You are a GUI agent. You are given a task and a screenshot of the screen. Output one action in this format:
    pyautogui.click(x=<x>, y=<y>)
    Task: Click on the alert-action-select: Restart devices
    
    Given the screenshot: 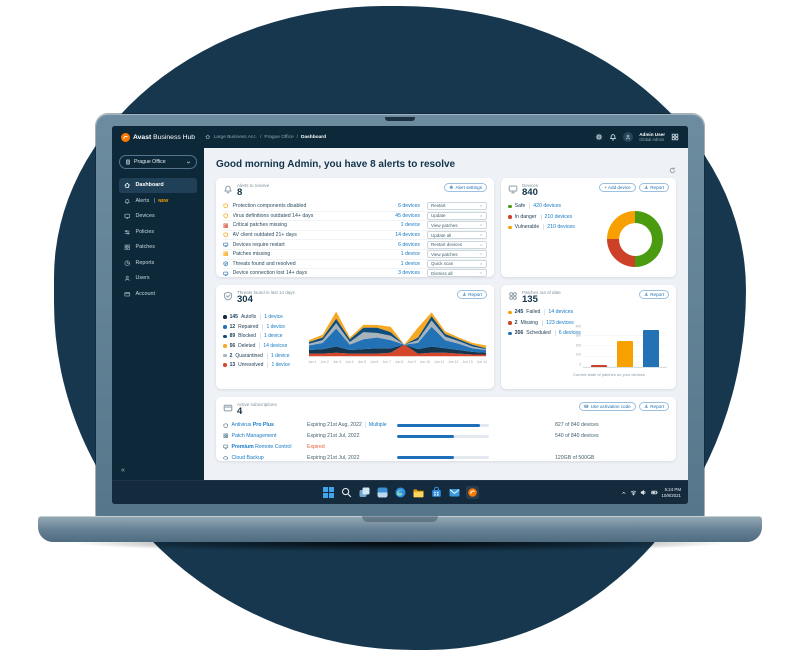 What is the action you would take?
    pyautogui.click(x=457, y=244)
    